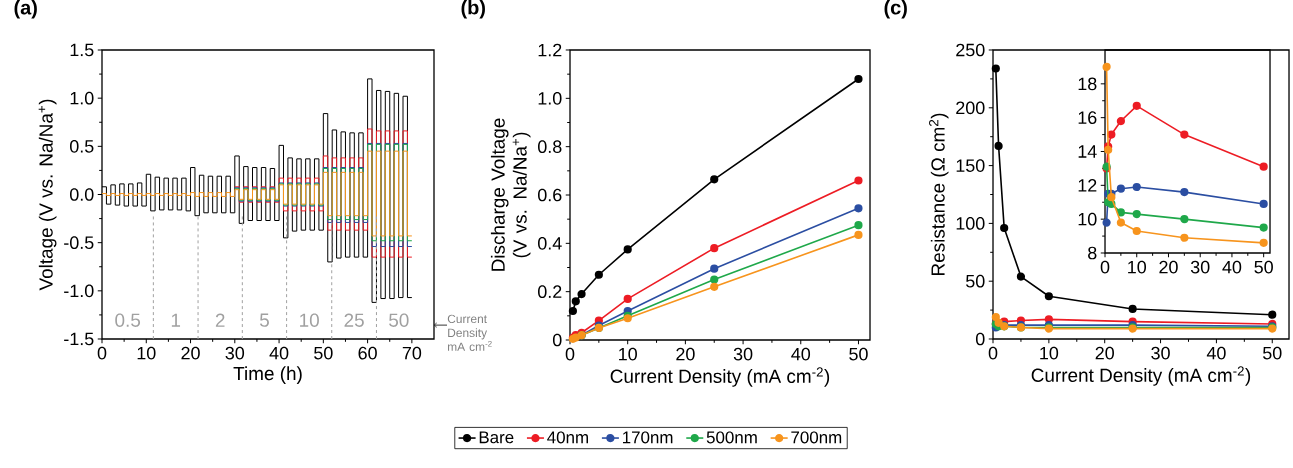  Describe the element at coordinates (567, 437) in the screenshot. I see `legend-label: 40nm` at that location.